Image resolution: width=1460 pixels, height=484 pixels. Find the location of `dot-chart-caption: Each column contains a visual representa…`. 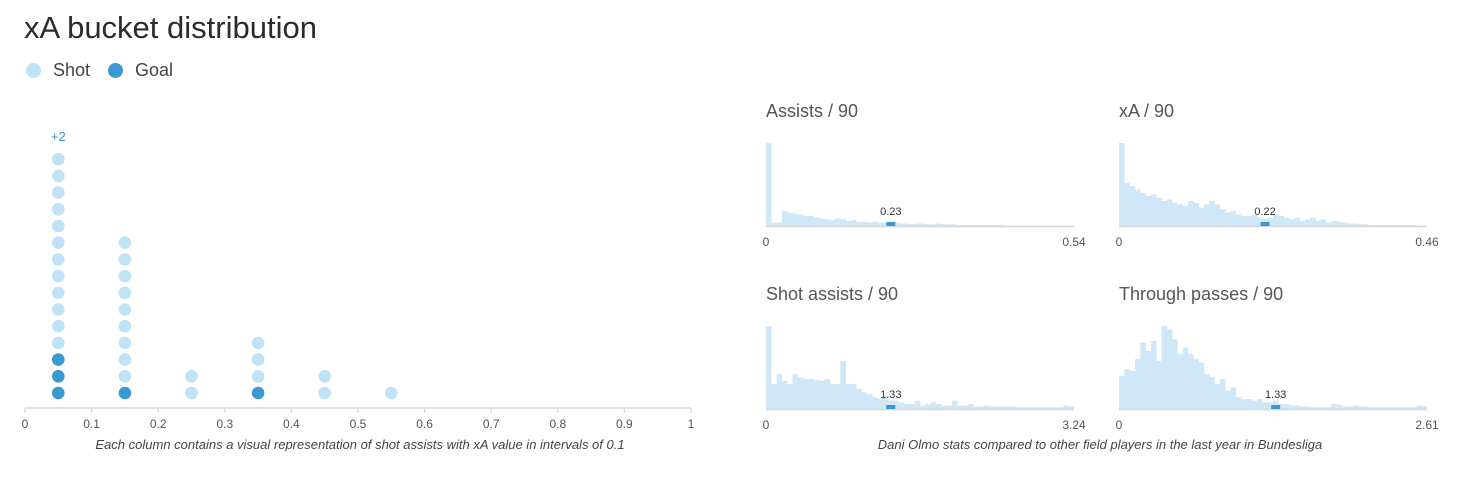

dot-chart-caption: Each column contains a visual representa… is located at coordinates (360, 444).